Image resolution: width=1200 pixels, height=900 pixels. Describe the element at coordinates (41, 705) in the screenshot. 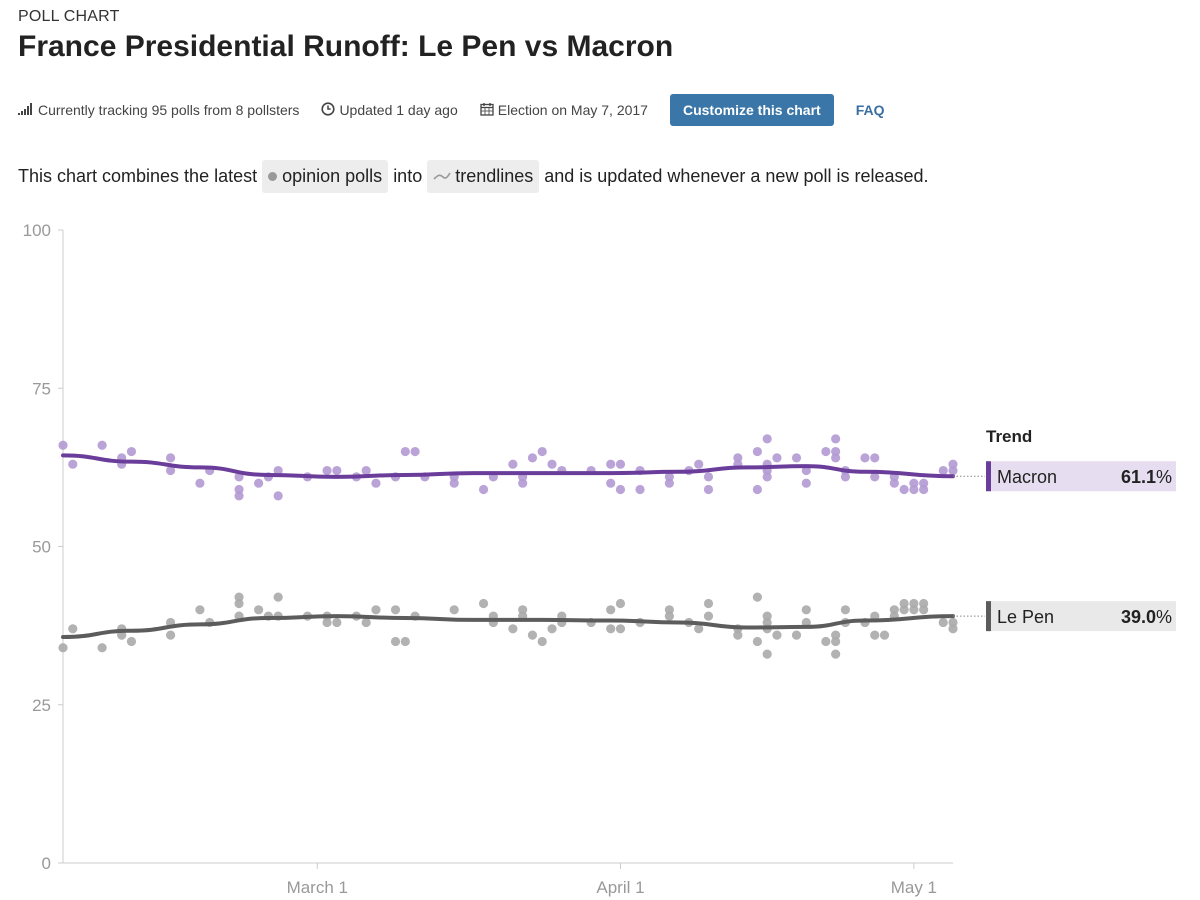

I see `y-tick-label: 25` at that location.